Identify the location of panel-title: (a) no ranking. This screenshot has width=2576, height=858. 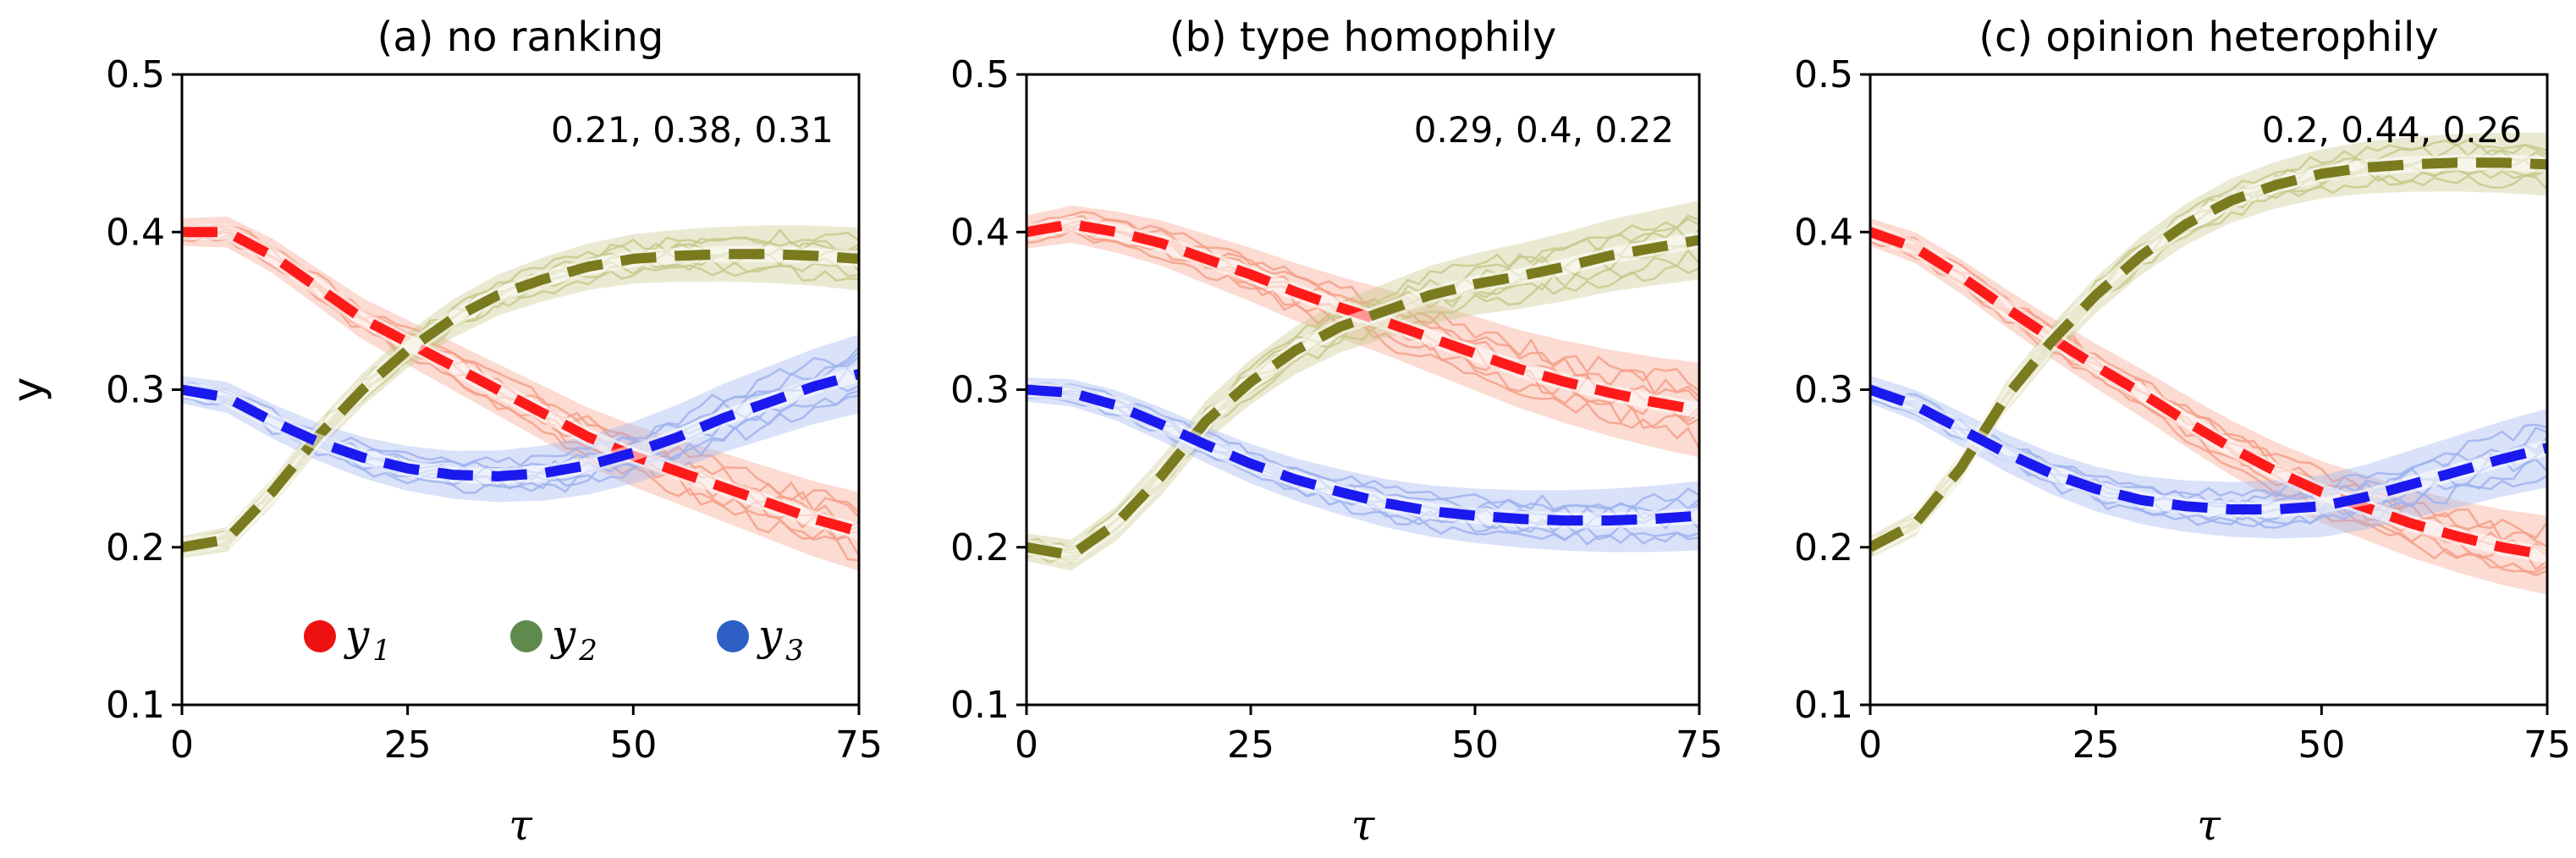
(520, 37).